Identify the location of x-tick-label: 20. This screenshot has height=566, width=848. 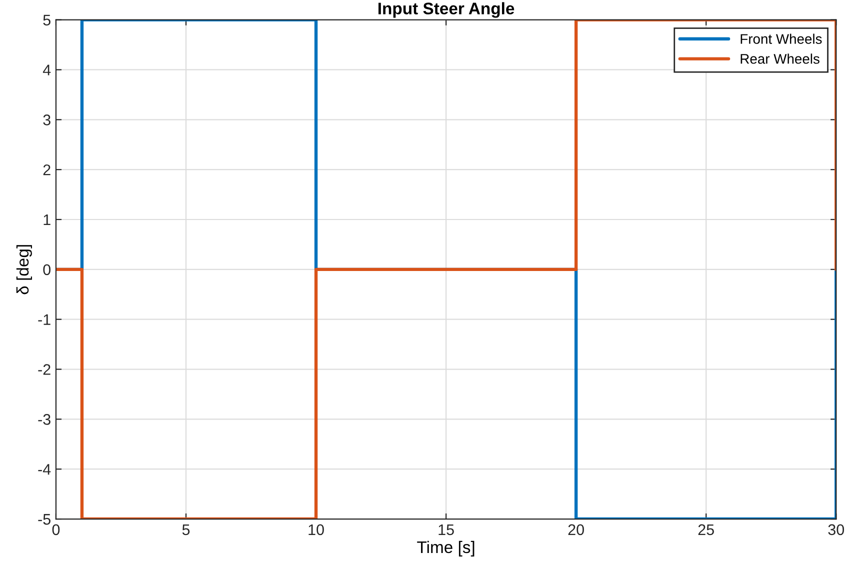
(576, 530).